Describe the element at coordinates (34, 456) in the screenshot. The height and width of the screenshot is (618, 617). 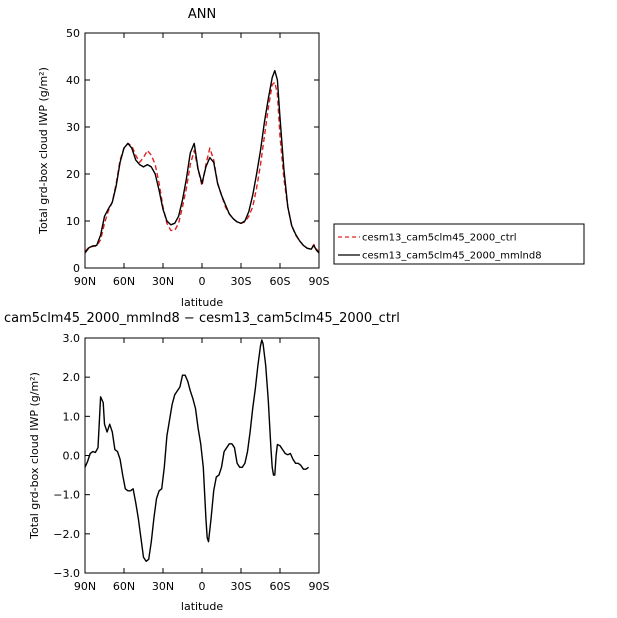
I see `bottom-y-axis-label: Total grd-box cloud IWP (g/m²)` at that location.